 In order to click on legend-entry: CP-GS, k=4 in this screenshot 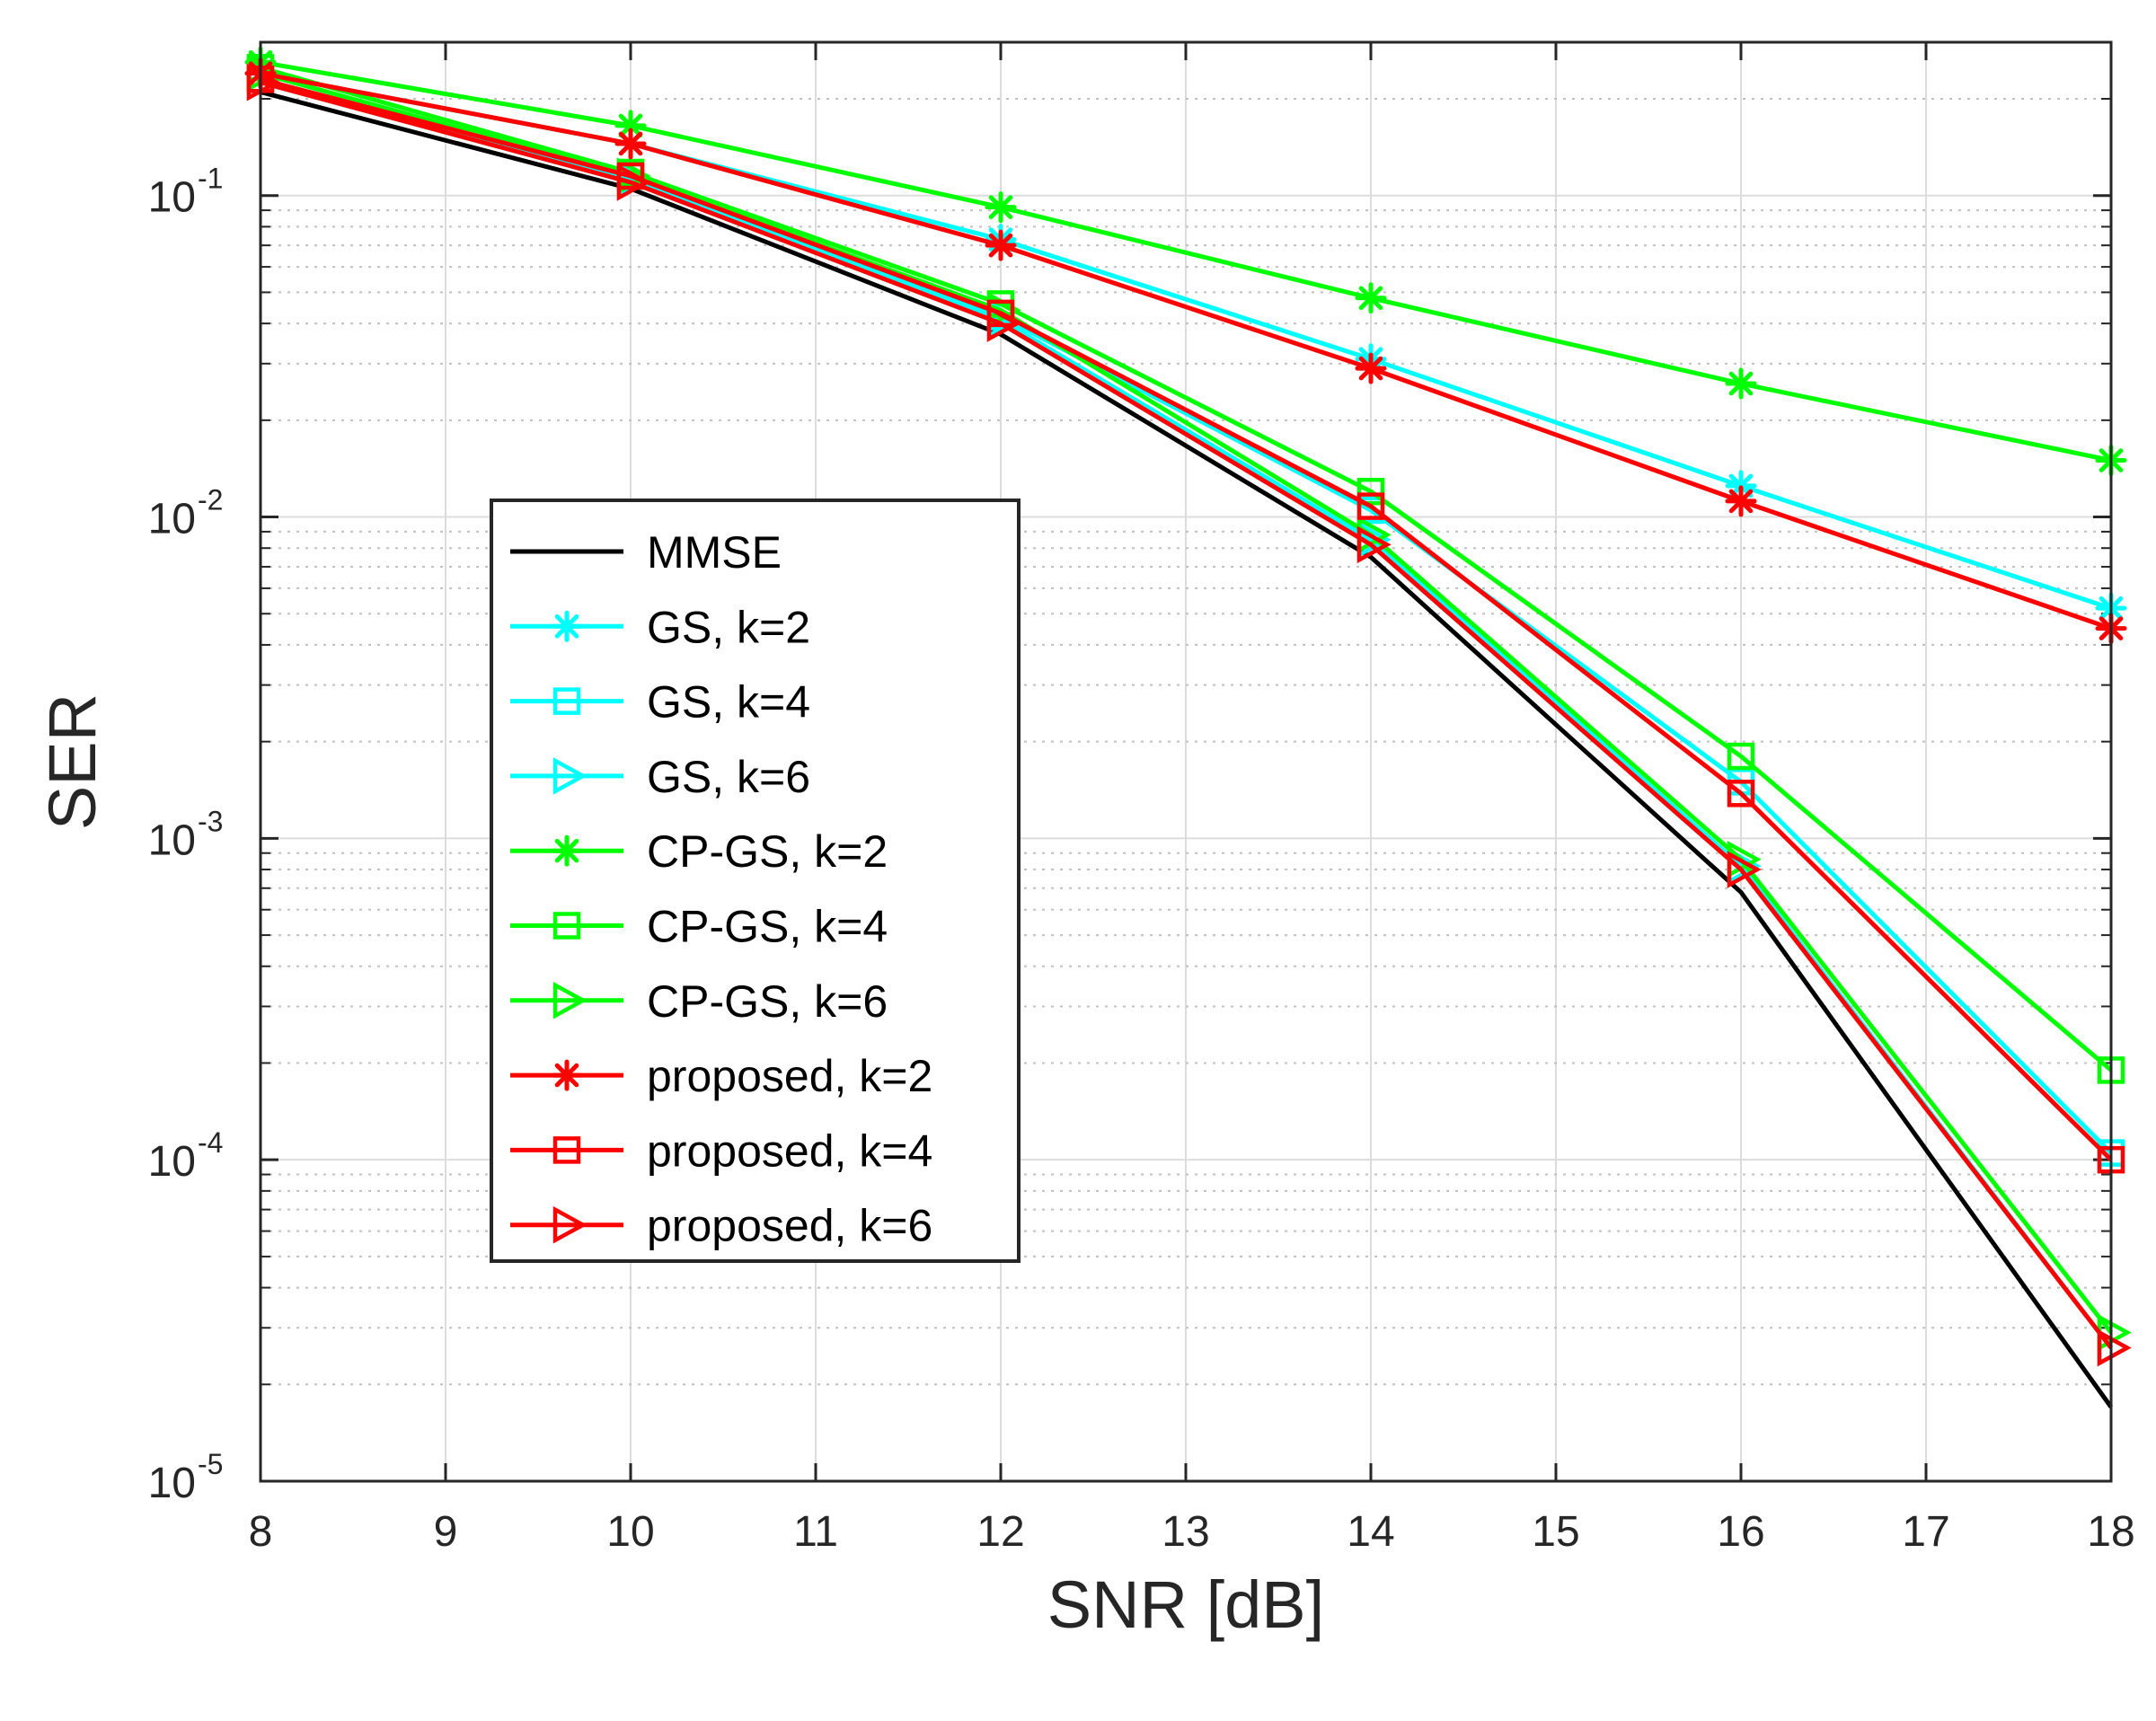, I will do `click(699, 927)`.